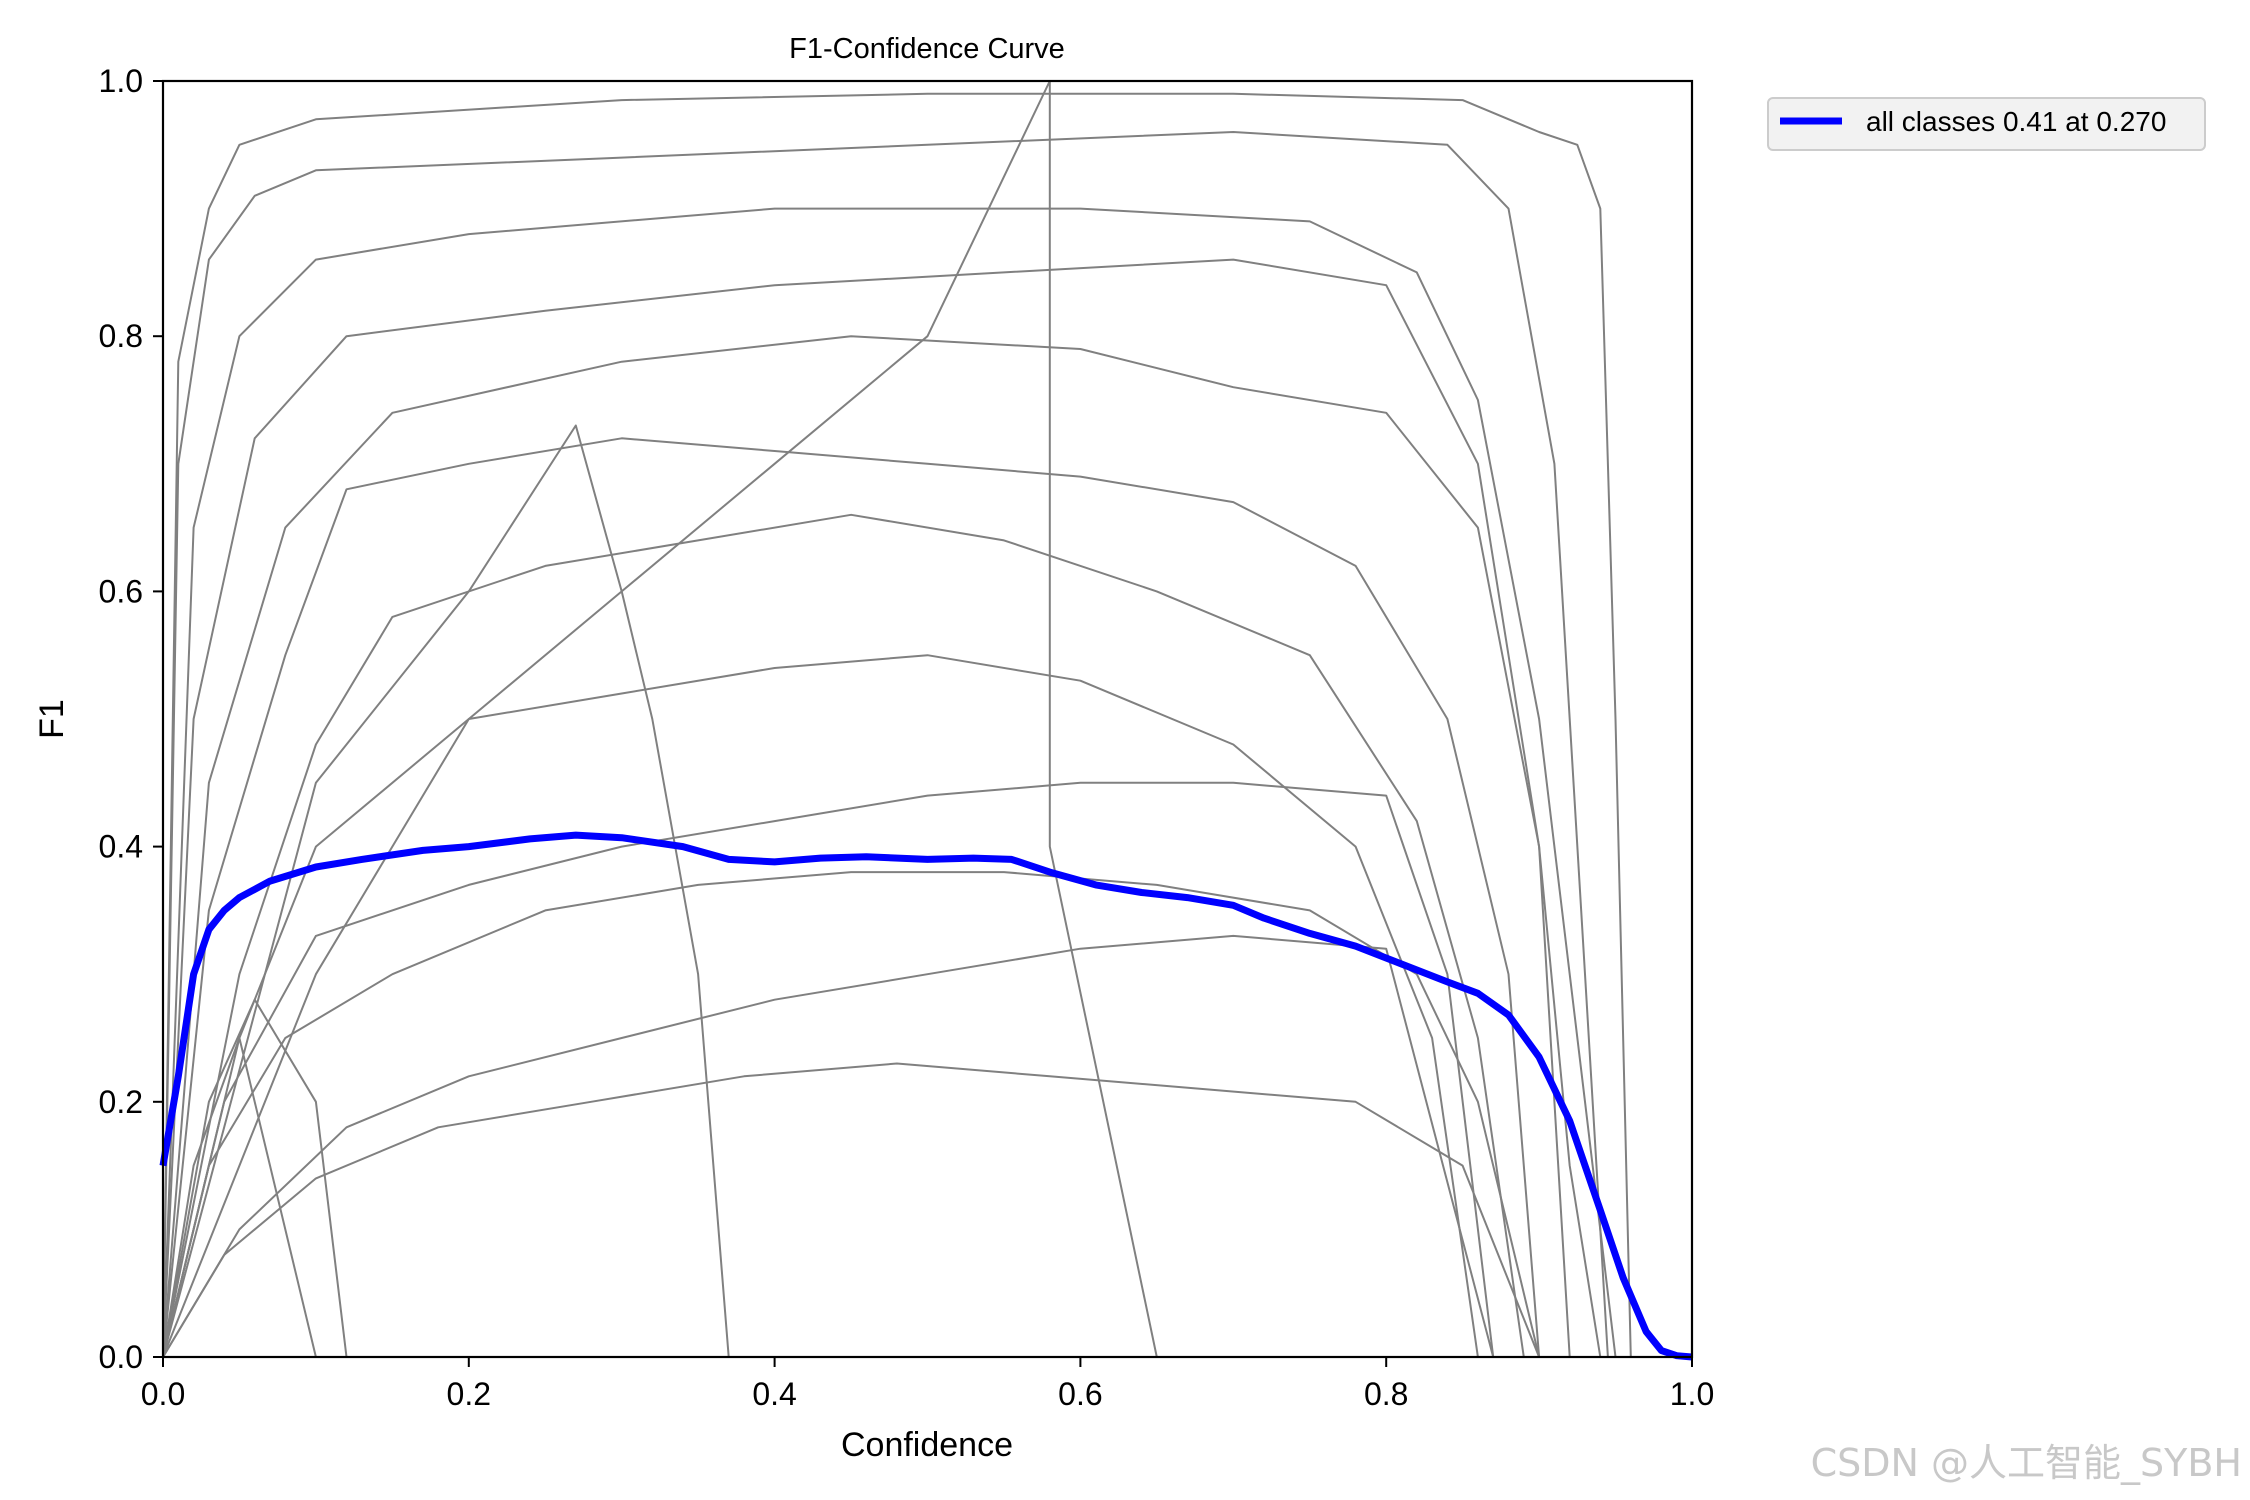  What do you see at coordinates (774, 1394) in the screenshot?
I see `x-tick-label: 0.4` at bounding box center [774, 1394].